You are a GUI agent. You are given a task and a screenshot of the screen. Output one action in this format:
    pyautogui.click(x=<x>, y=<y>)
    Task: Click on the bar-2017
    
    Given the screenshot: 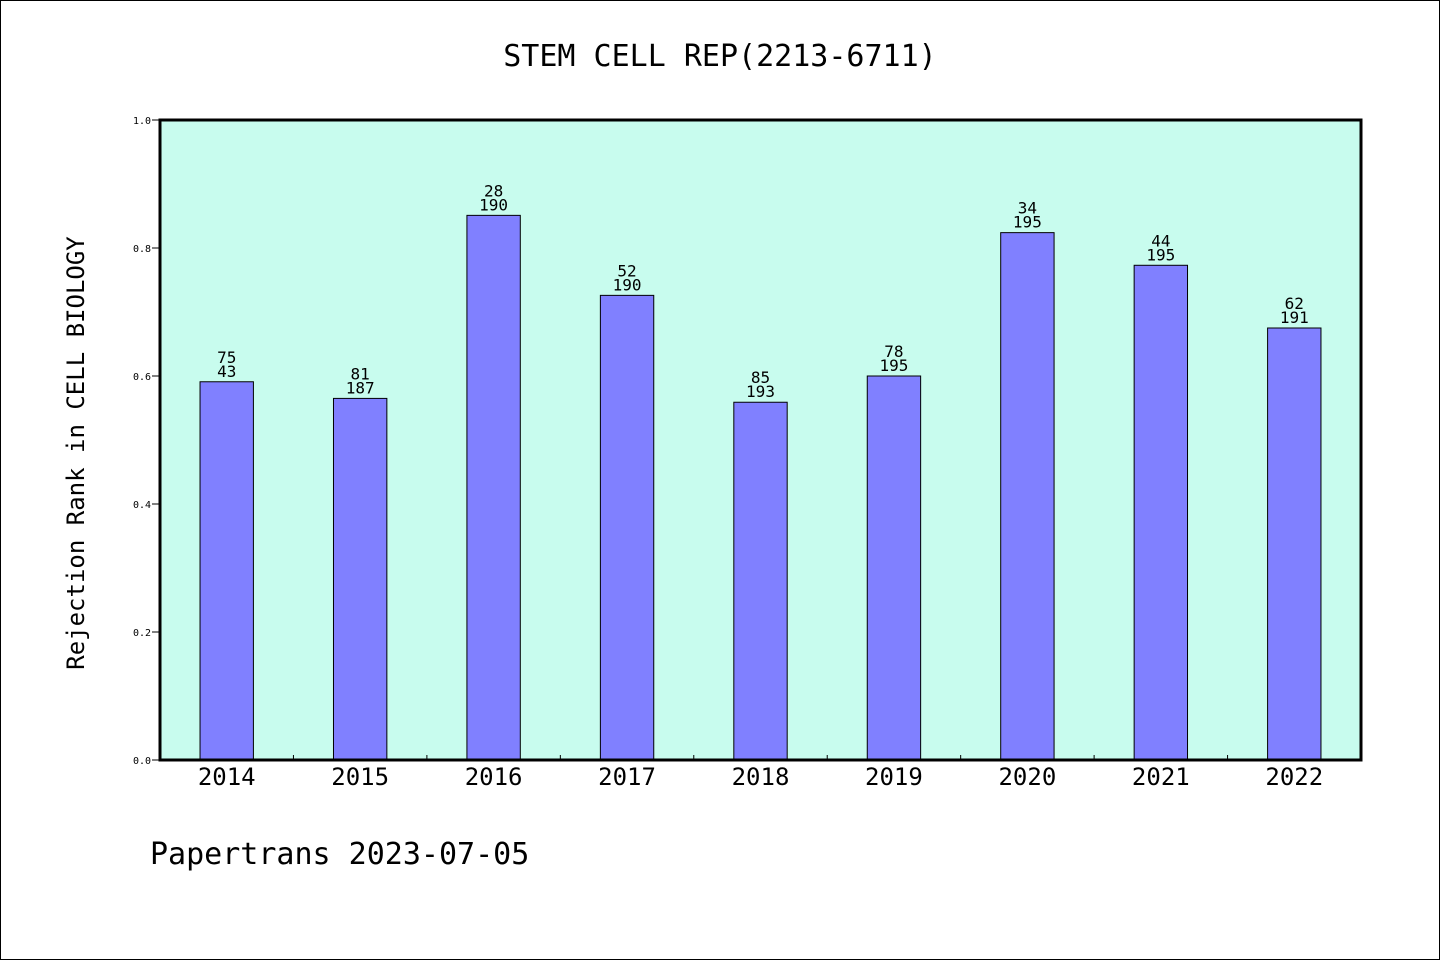 What is the action you would take?
    pyautogui.click(x=627, y=527)
    